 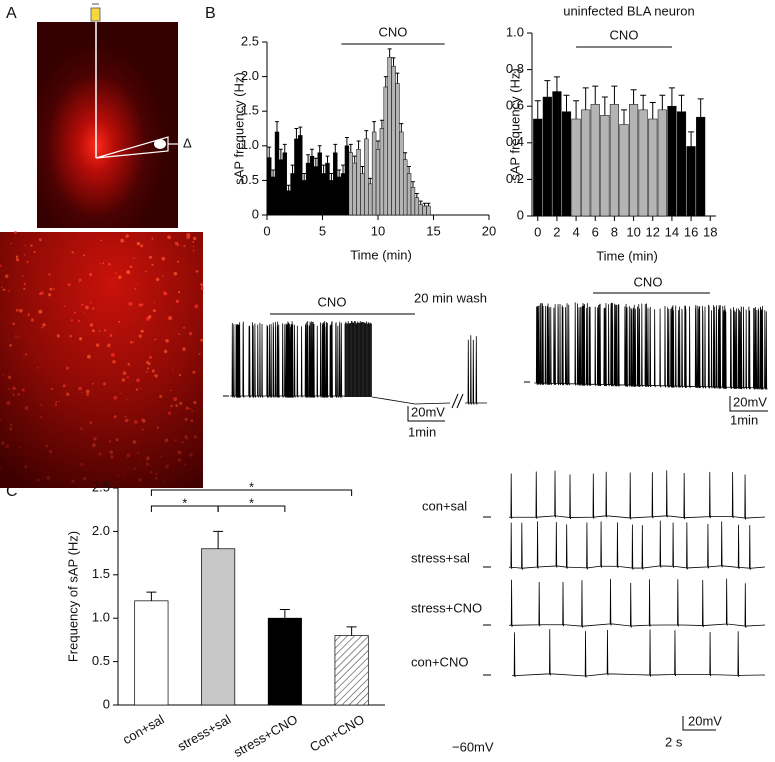 I want to click on y-tick-label: 0, so click(x=255, y=213).